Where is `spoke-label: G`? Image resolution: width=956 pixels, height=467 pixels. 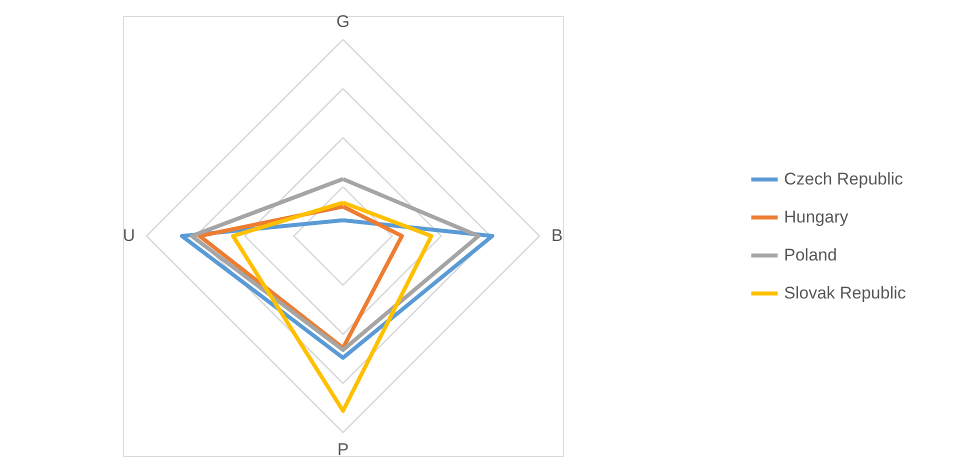
spoke-label: G is located at coordinates (343, 21).